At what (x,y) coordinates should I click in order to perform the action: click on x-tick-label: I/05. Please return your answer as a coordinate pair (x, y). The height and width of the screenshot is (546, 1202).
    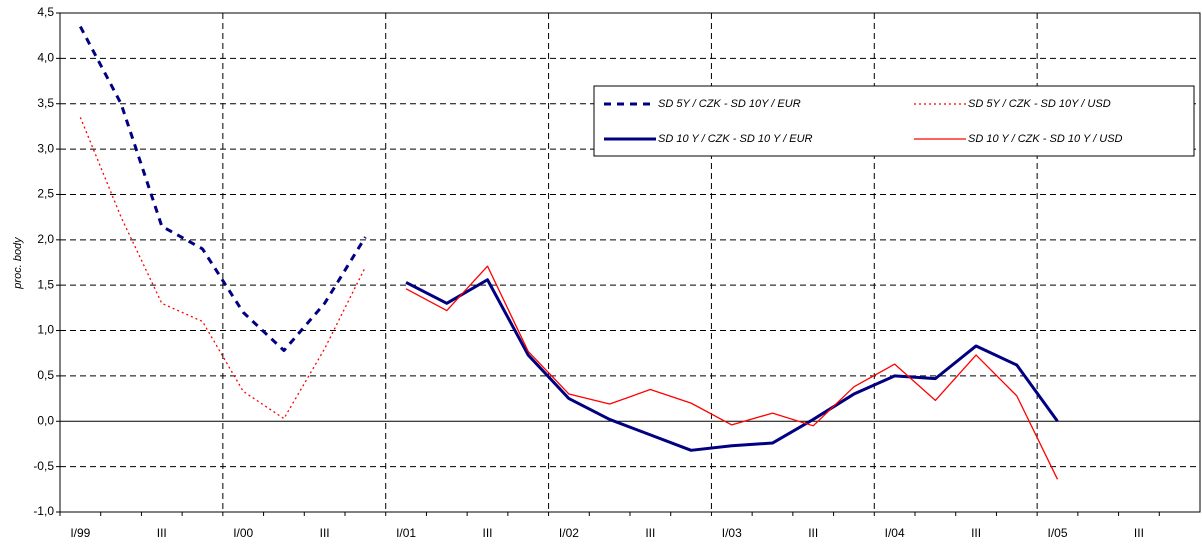
    Looking at the image, I should click on (1057, 533).